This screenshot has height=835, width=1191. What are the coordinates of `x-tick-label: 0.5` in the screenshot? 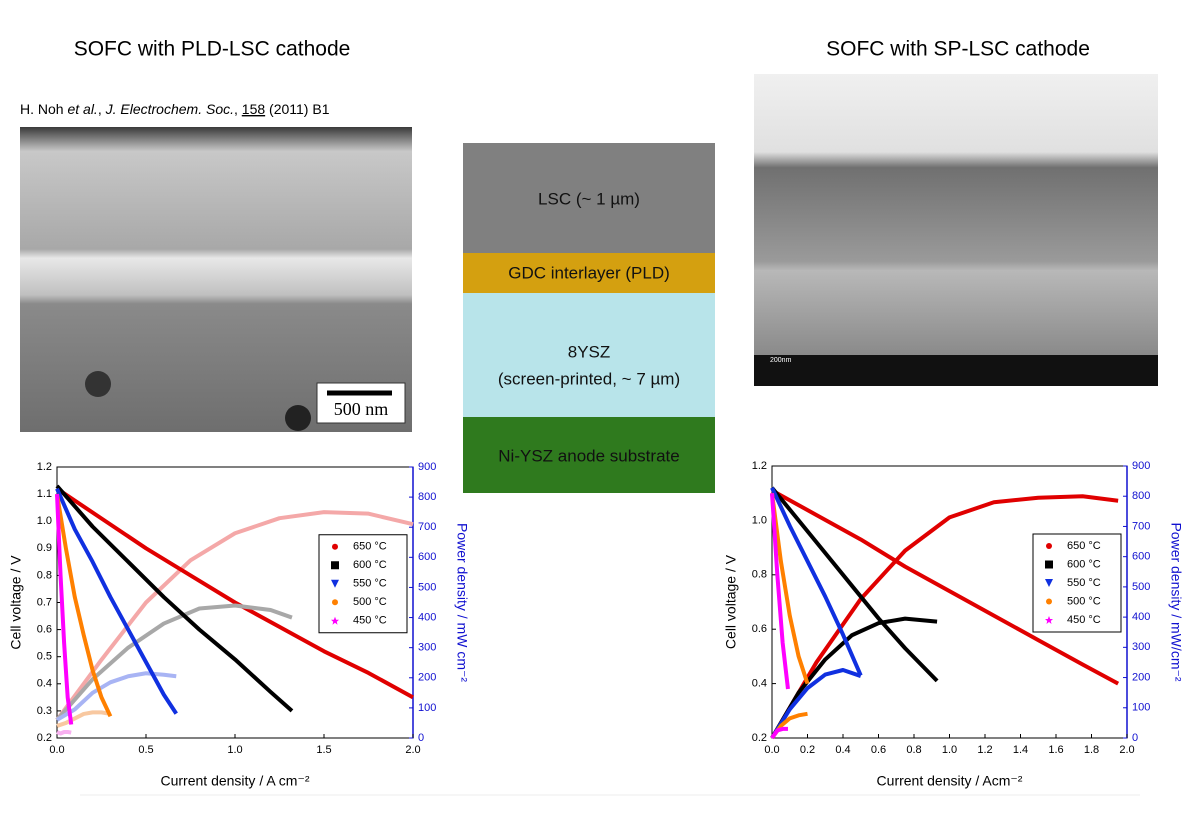 It's located at (145, 750).